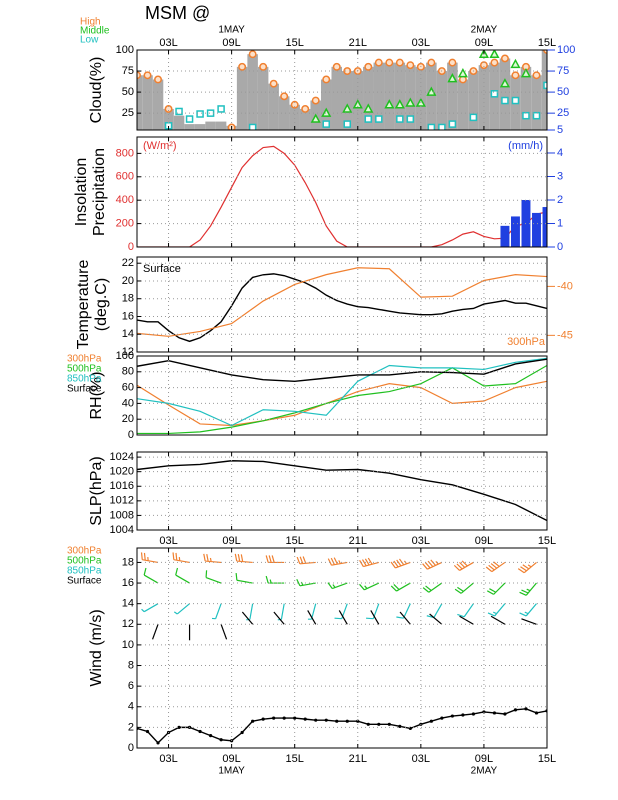 Image resolution: width=618 pixels, height=800 pixels. What do you see at coordinates (560, 200) in the screenshot?
I see `y2-tick-label: 2` at bounding box center [560, 200].